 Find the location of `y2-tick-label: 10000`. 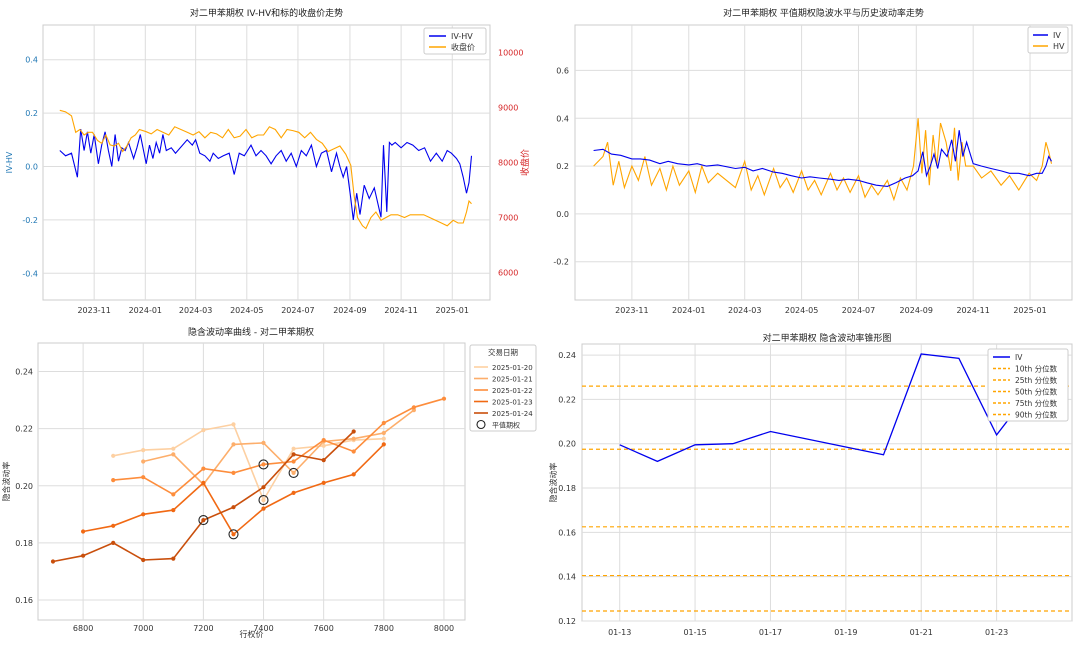

y2-tick-label: 10000 is located at coordinates (510, 53).